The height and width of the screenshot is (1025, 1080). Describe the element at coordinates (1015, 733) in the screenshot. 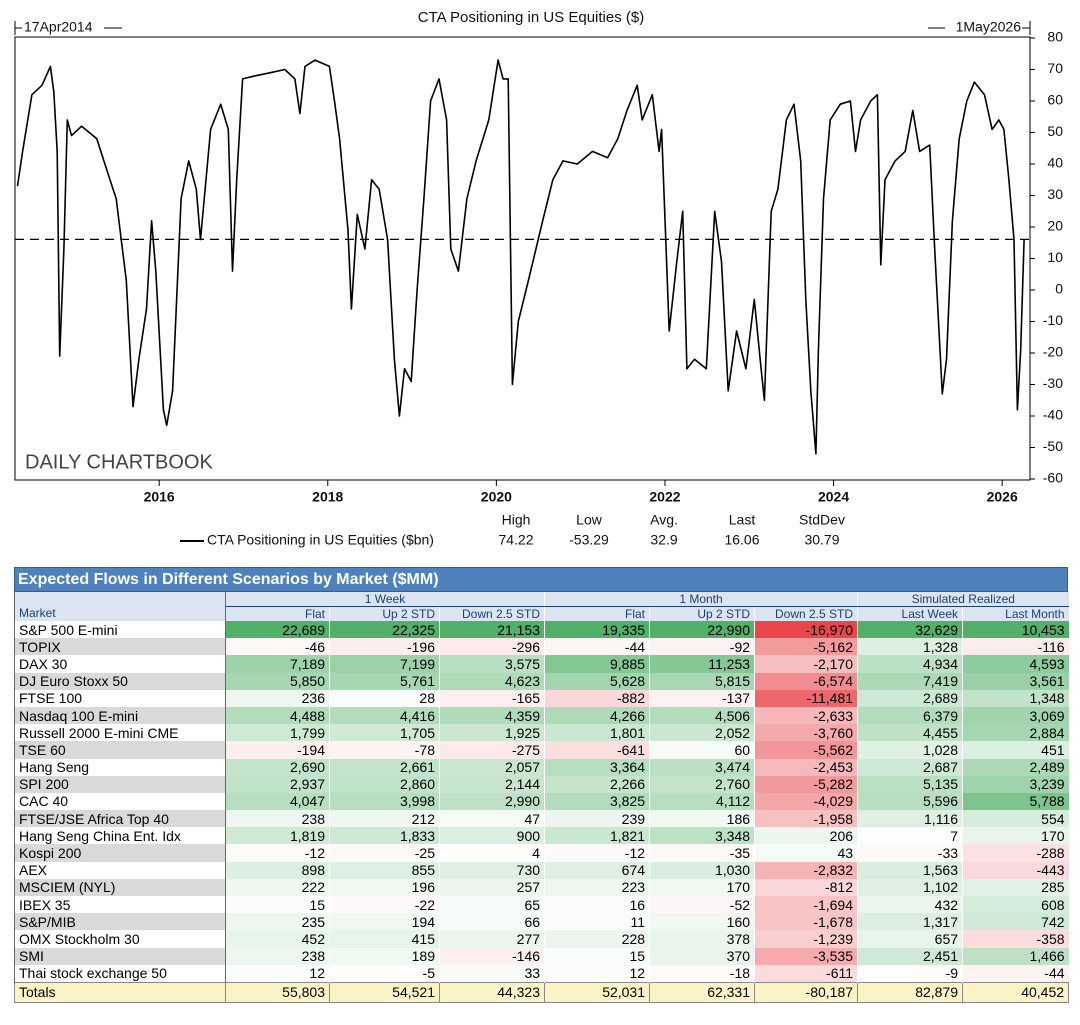

I see `value-cell: 2,884` at that location.